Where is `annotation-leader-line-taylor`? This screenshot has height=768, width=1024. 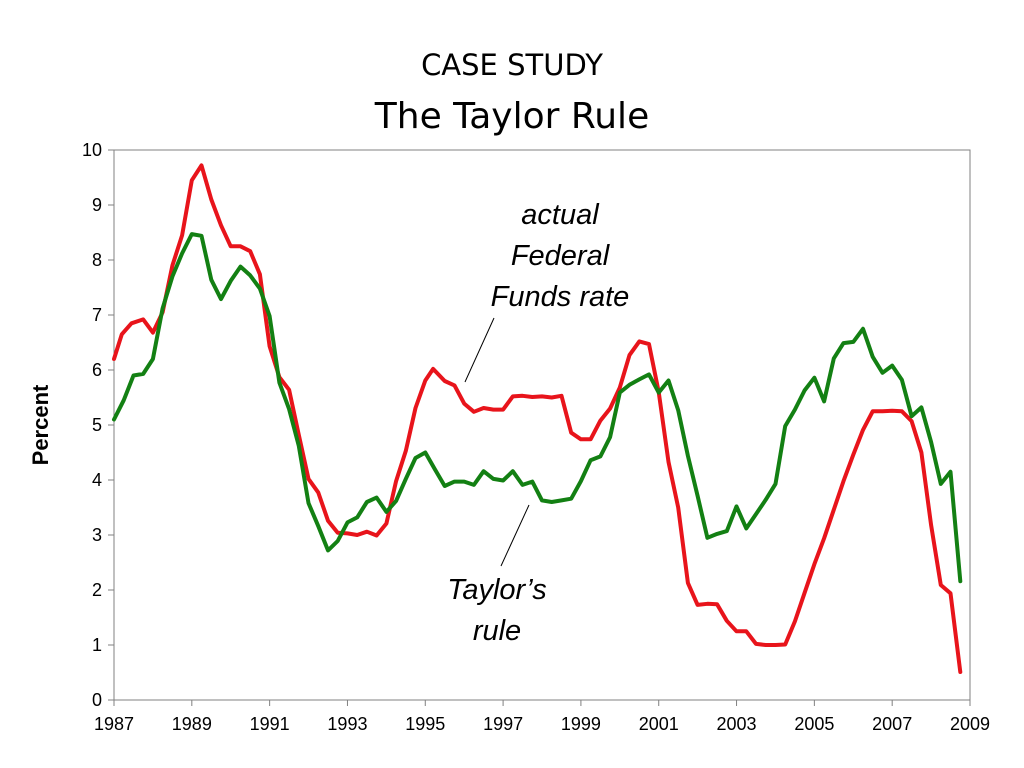 annotation-leader-line-taylor is located at coordinates (515, 535).